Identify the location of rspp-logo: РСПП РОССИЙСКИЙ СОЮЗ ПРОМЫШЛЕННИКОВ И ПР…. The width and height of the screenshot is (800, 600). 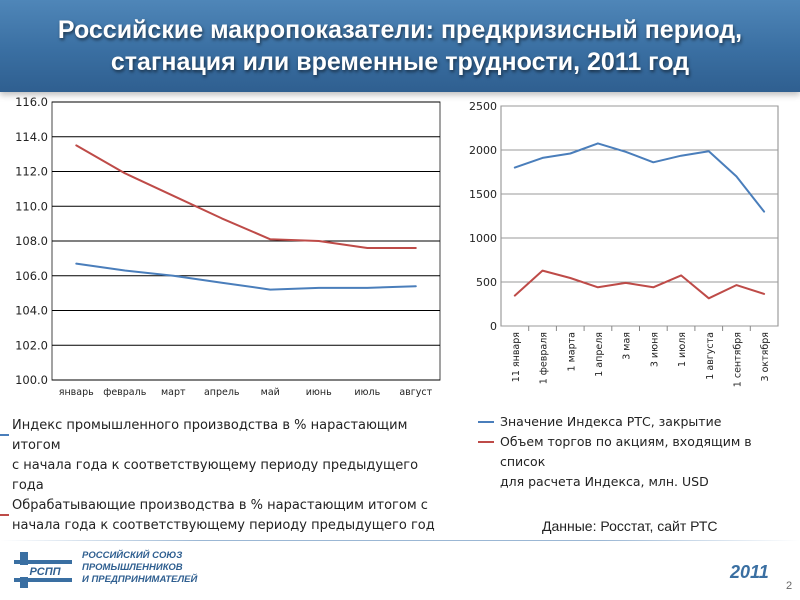
(114, 571).